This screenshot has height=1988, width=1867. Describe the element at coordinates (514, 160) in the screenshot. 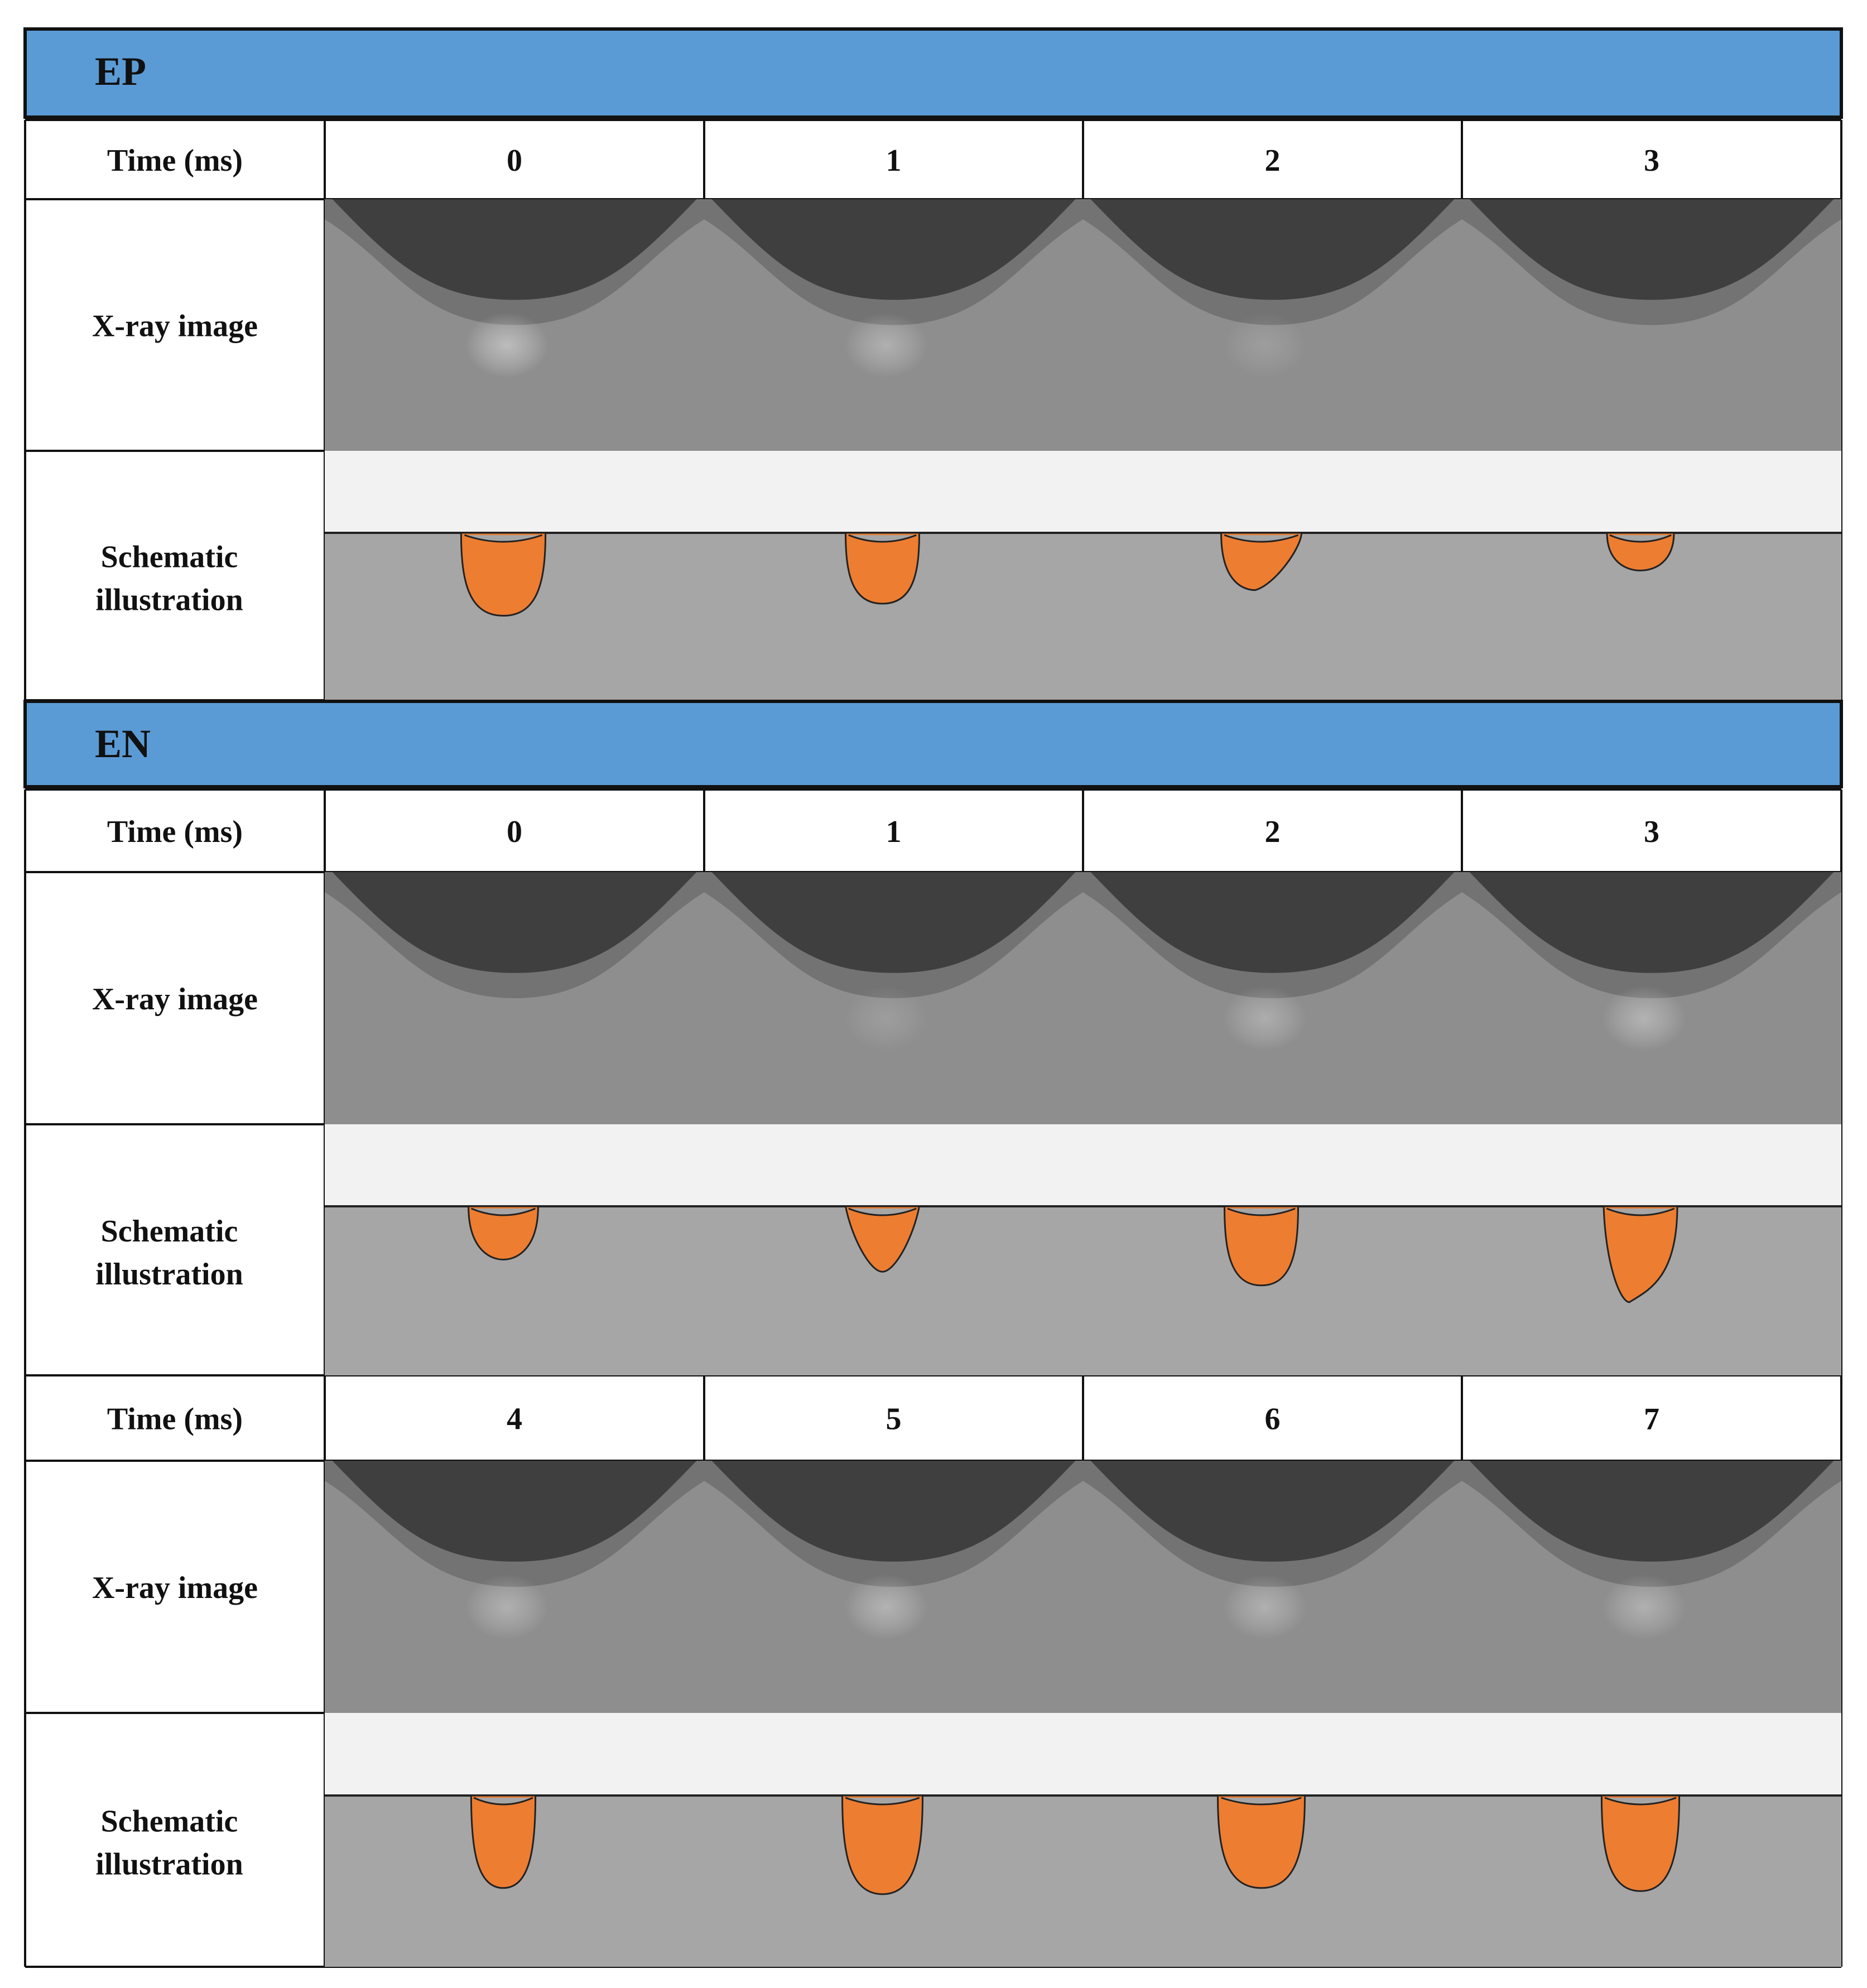

I see `time-value: 0` at that location.